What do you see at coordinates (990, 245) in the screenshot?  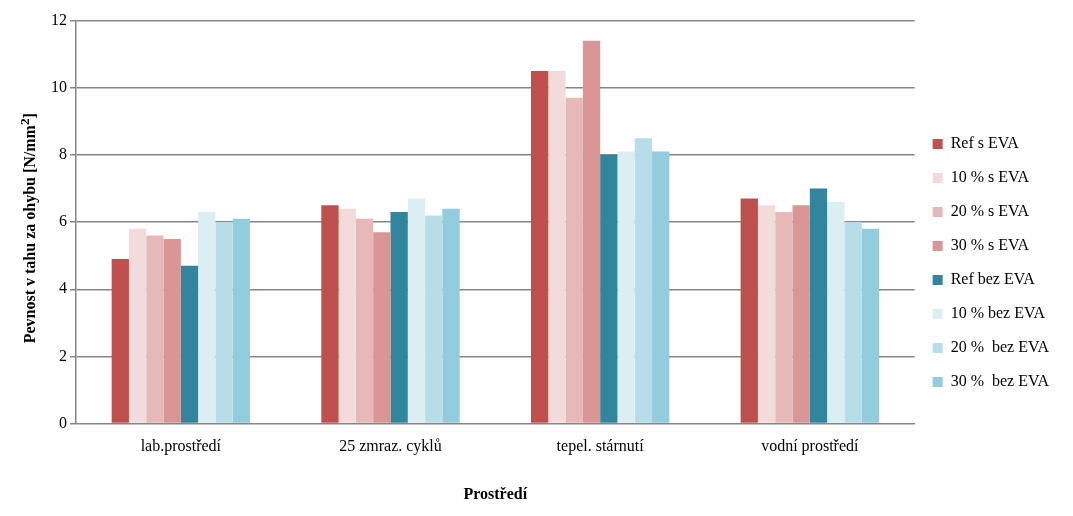 I see `legend-label: 30 % s EVA` at bounding box center [990, 245].